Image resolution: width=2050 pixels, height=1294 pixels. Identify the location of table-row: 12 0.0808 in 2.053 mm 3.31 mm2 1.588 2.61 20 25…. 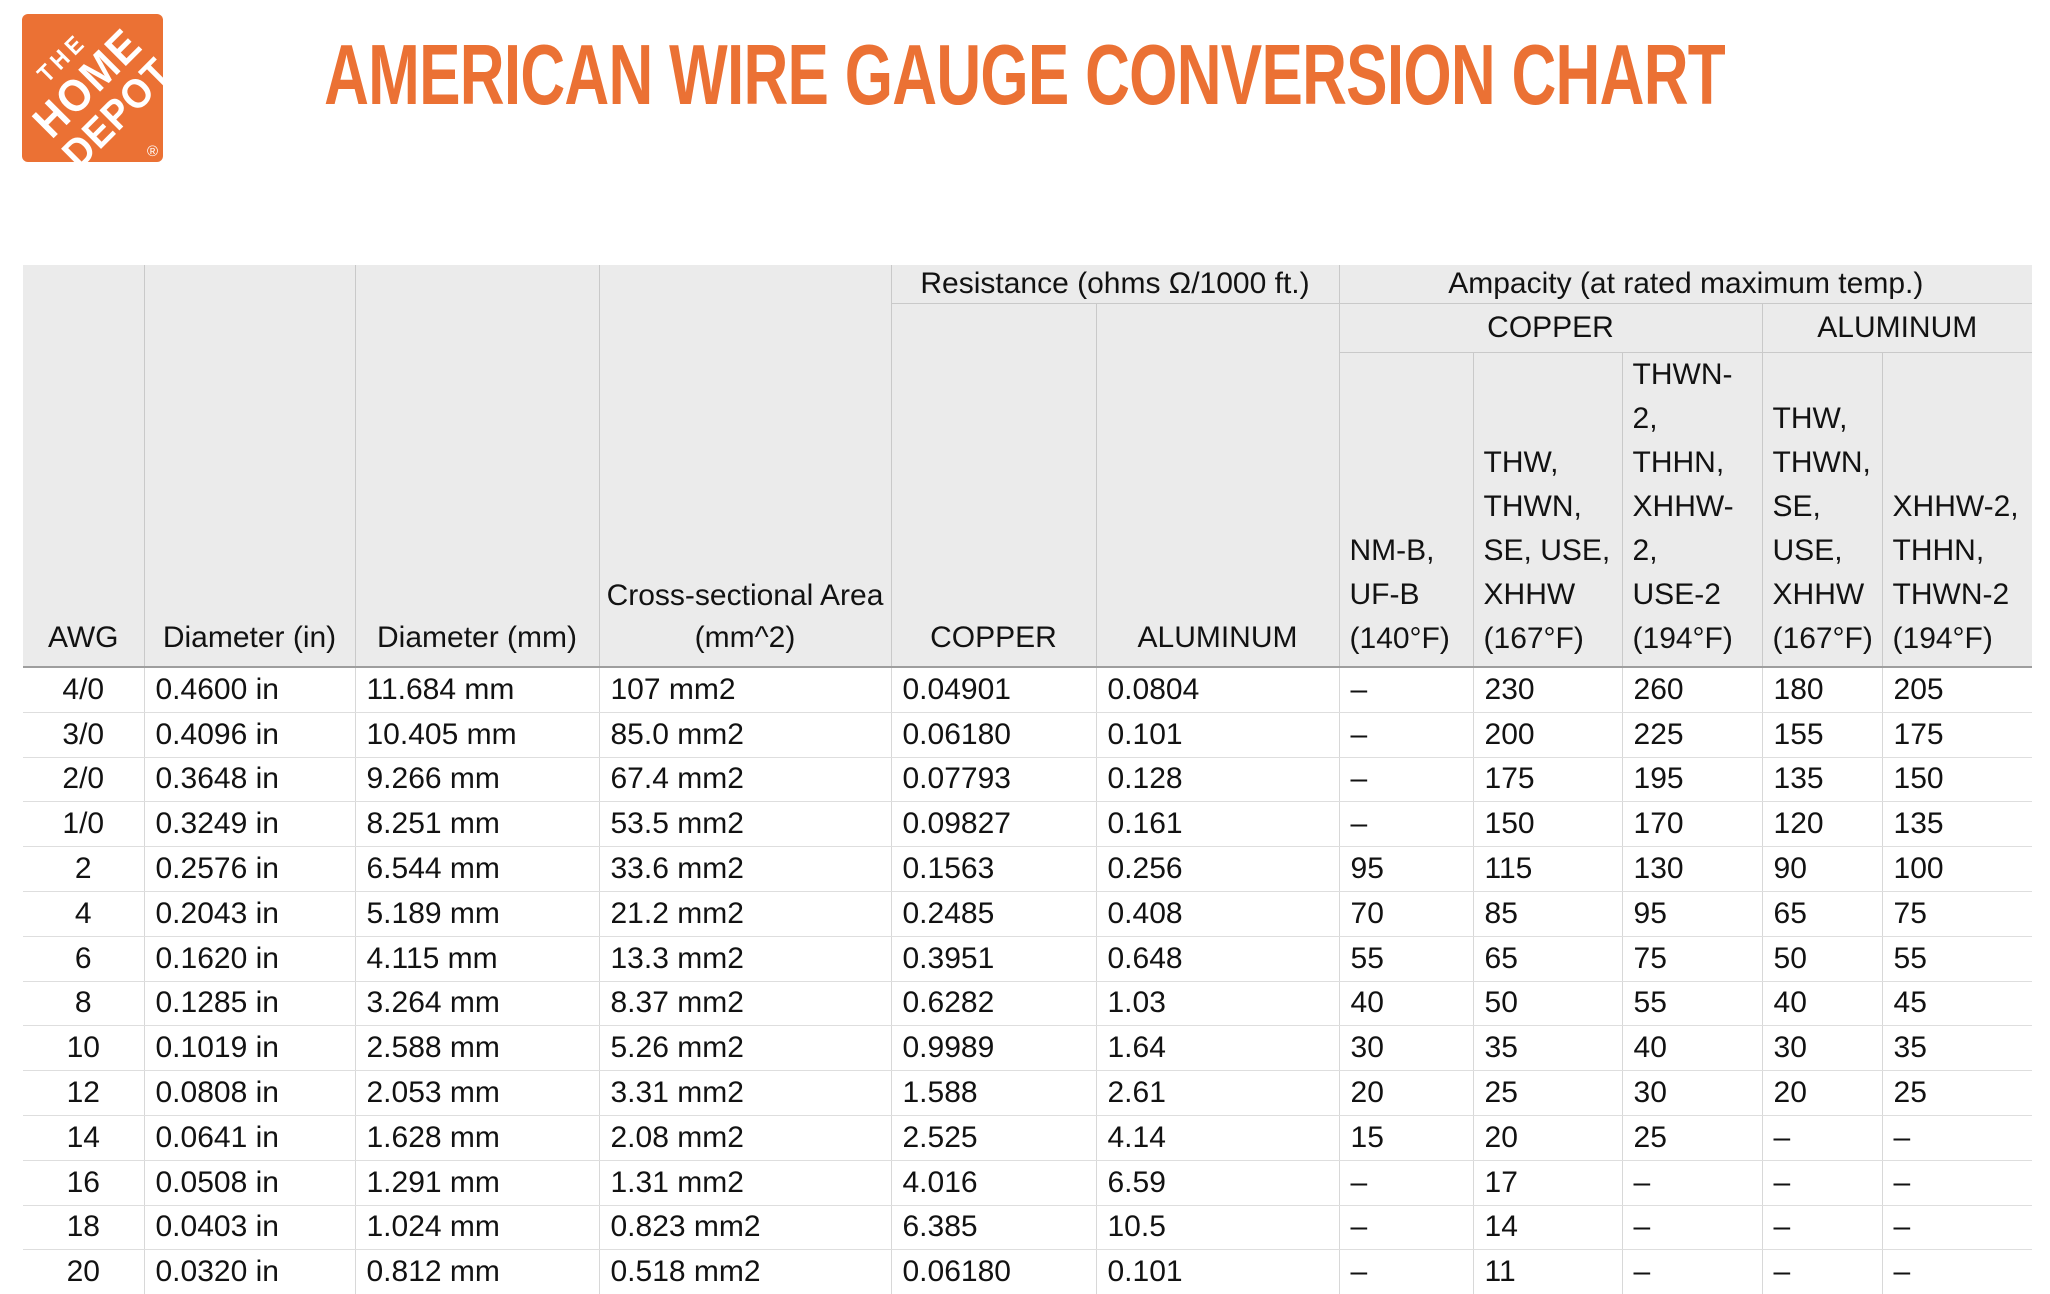
(1028, 1093).